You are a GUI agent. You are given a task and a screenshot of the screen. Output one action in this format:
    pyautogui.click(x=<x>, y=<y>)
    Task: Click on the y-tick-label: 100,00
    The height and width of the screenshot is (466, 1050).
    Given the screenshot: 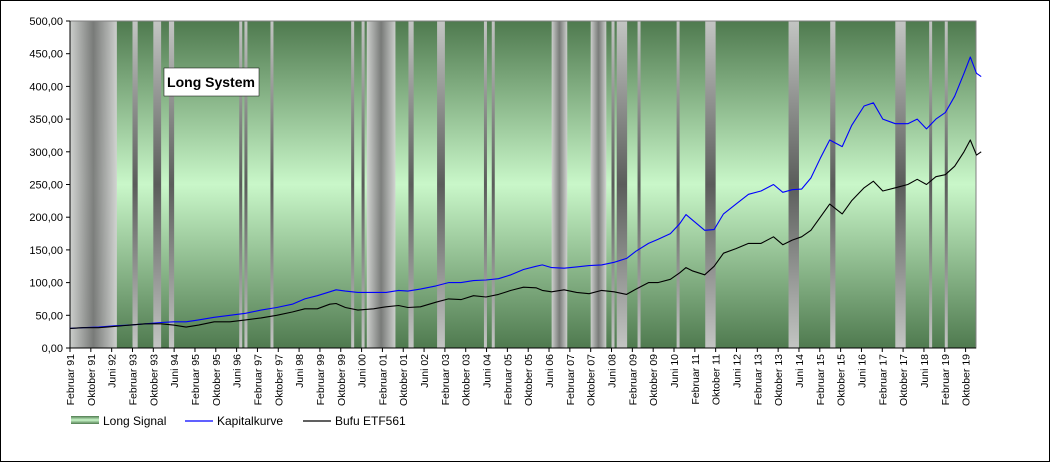 What is the action you would take?
    pyautogui.click(x=46, y=284)
    